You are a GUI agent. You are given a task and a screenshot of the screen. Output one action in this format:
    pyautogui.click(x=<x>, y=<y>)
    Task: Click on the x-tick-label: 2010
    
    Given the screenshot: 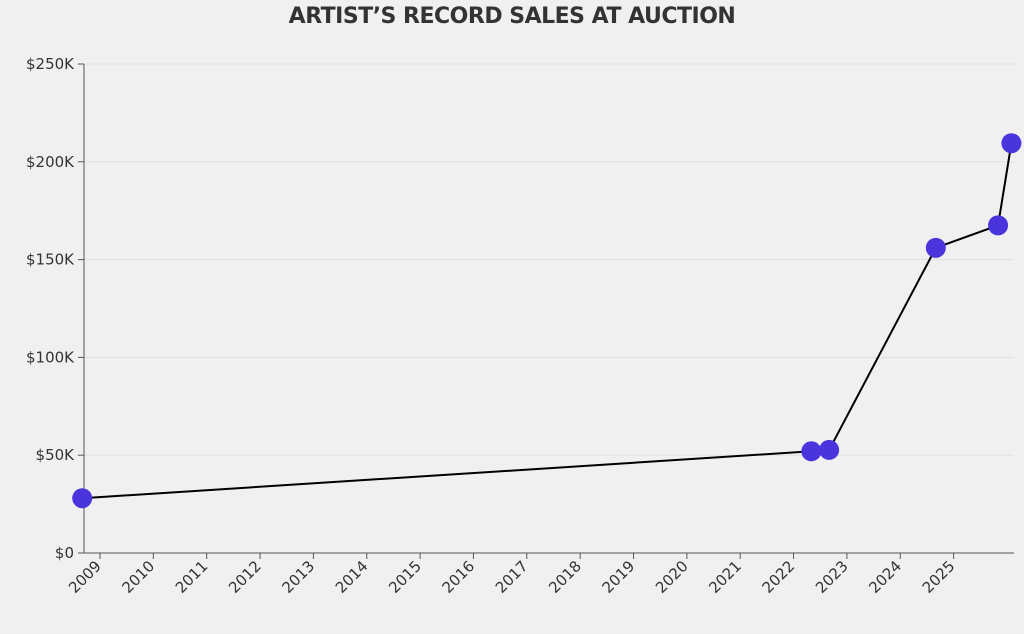 What is the action you would take?
    pyautogui.click(x=138, y=577)
    